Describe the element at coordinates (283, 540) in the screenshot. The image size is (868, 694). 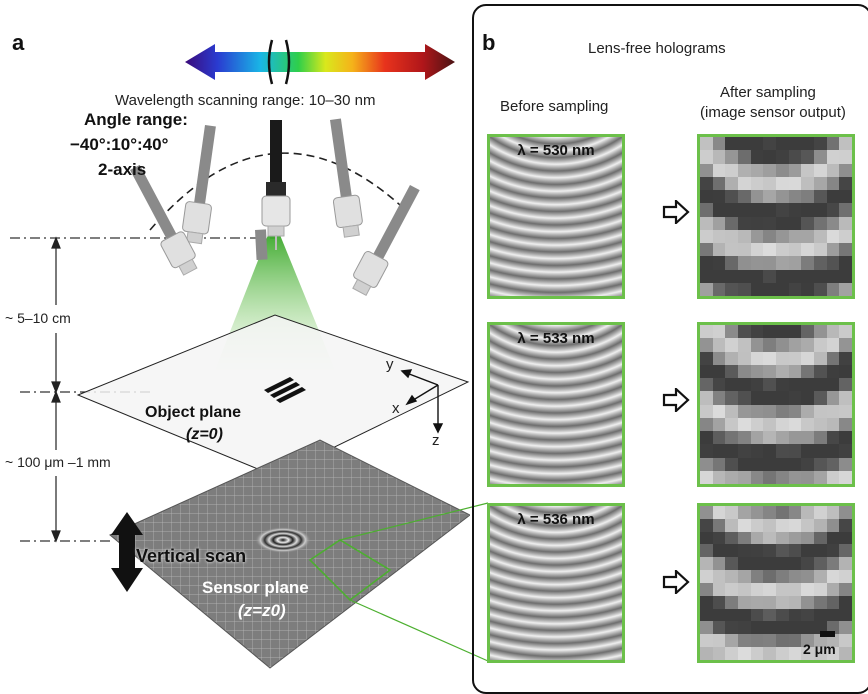
I see `hologram-rings` at that location.